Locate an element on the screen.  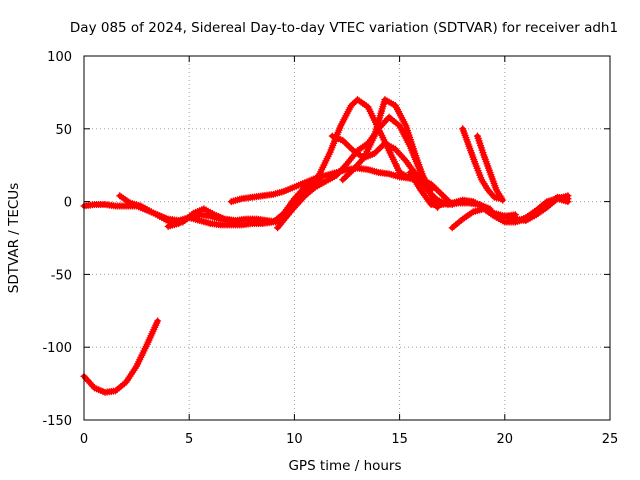
x-tick-label: 20 is located at coordinates (505, 439).